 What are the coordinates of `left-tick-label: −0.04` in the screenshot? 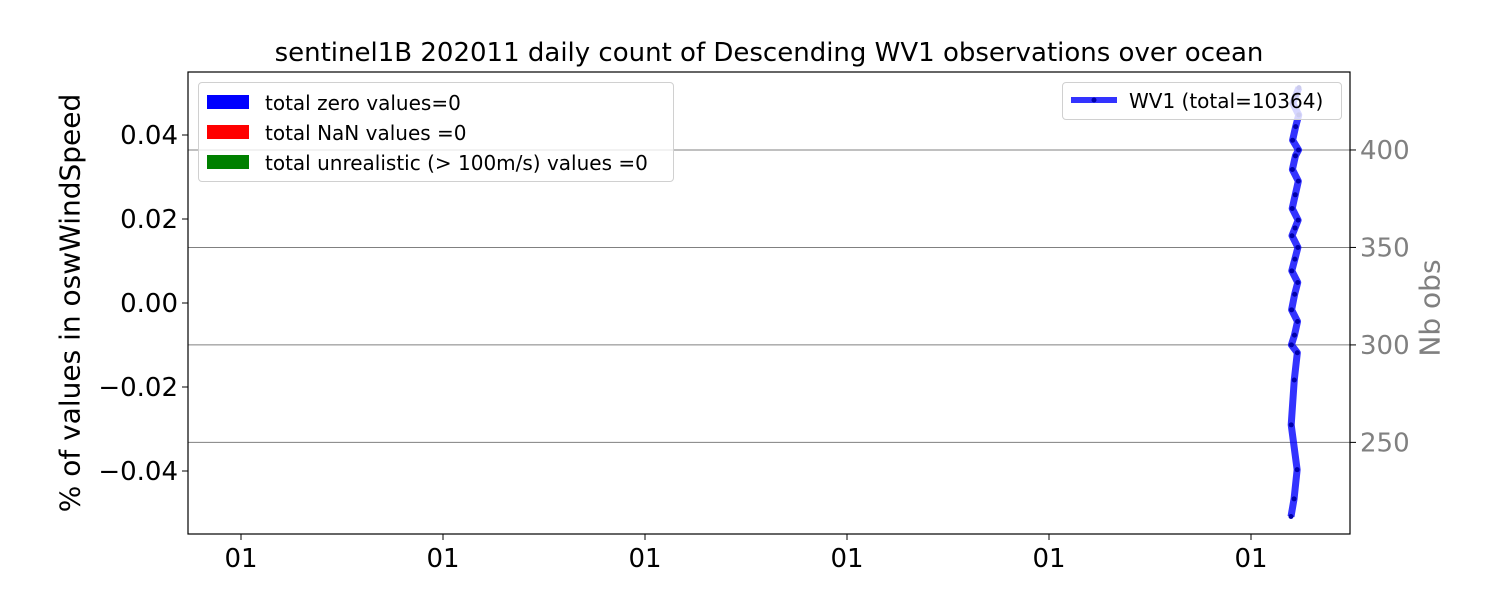 It's located at (138, 472).